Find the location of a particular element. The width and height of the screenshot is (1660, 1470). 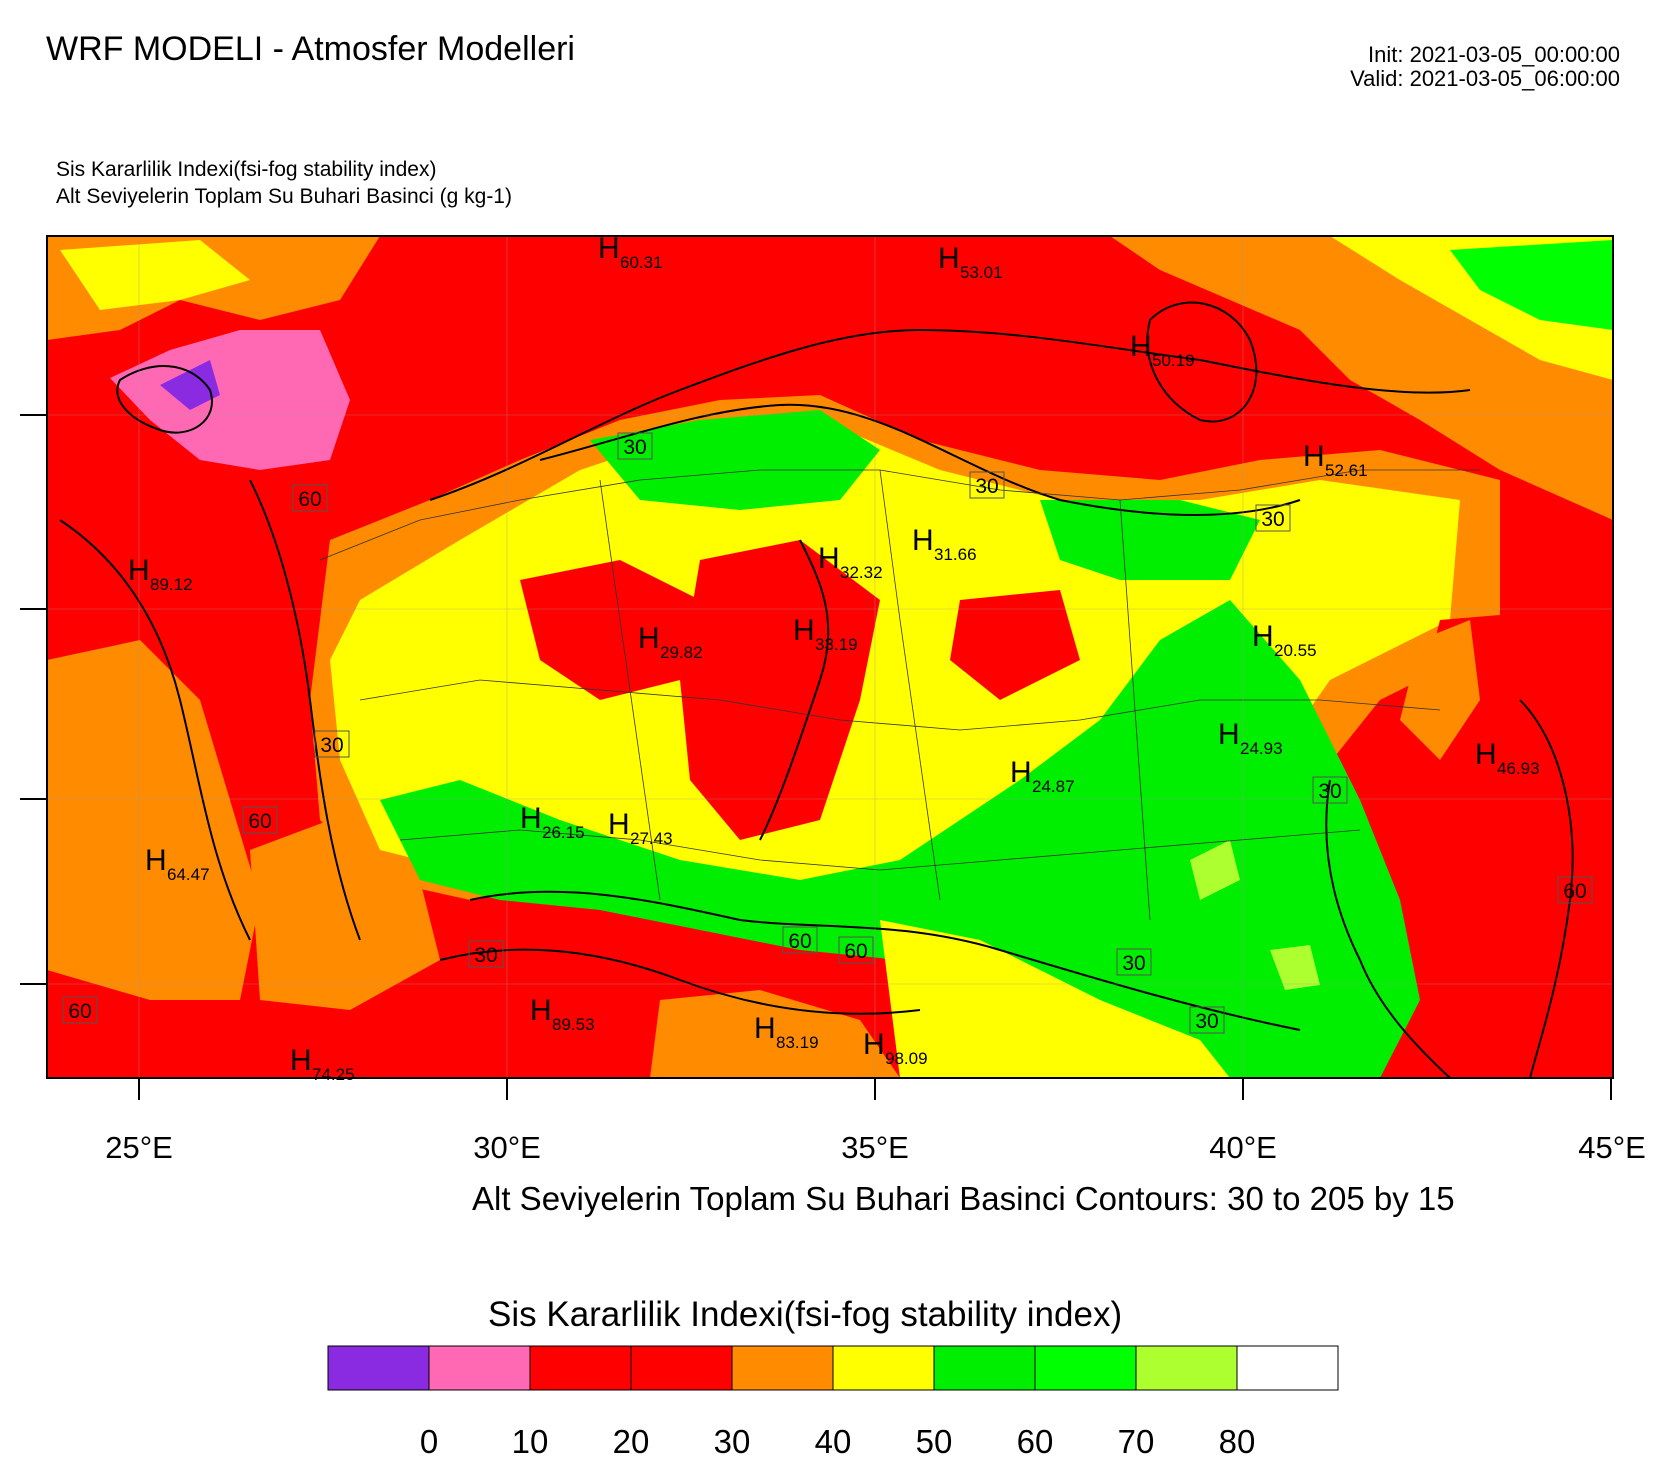

high-value: 52.61 is located at coordinates (1346, 470).